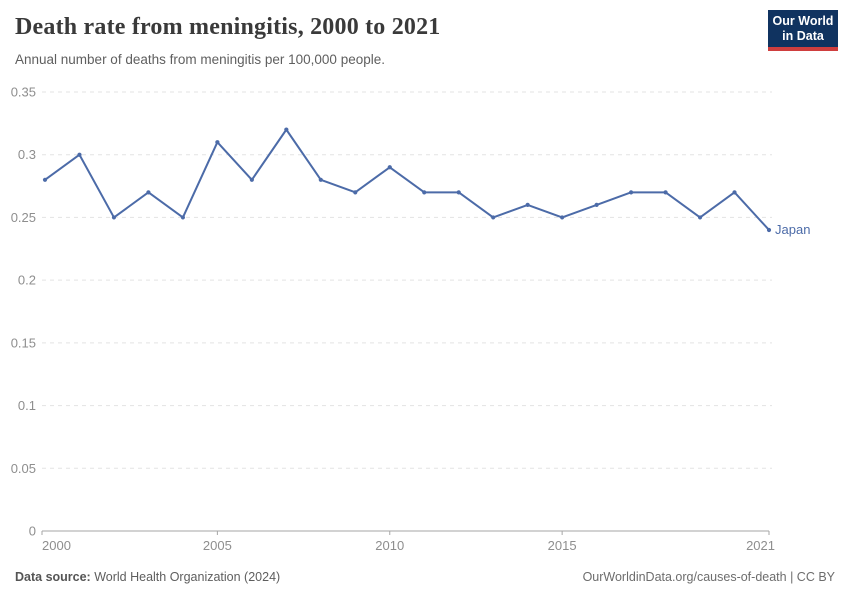 This screenshot has height=600, width=850. I want to click on x-axis-tick-label: 2015, so click(562, 545).